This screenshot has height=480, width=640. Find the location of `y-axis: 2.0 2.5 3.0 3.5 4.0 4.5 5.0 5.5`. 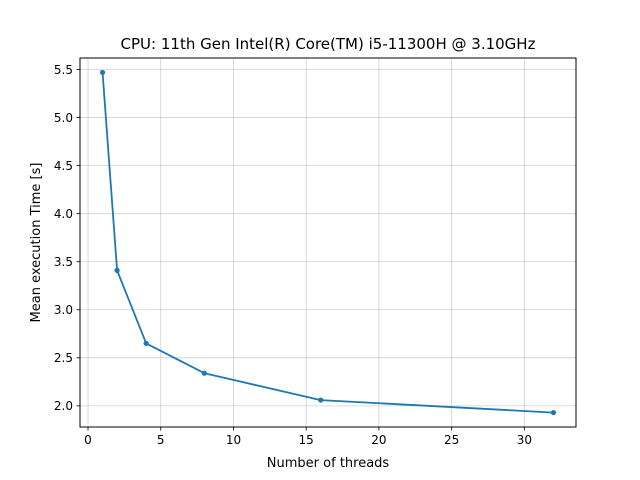

y-axis: 2.0 2.5 3.0 3.5 4.0 4.5 5.0 5.5 is located at coordinates (67, 238).